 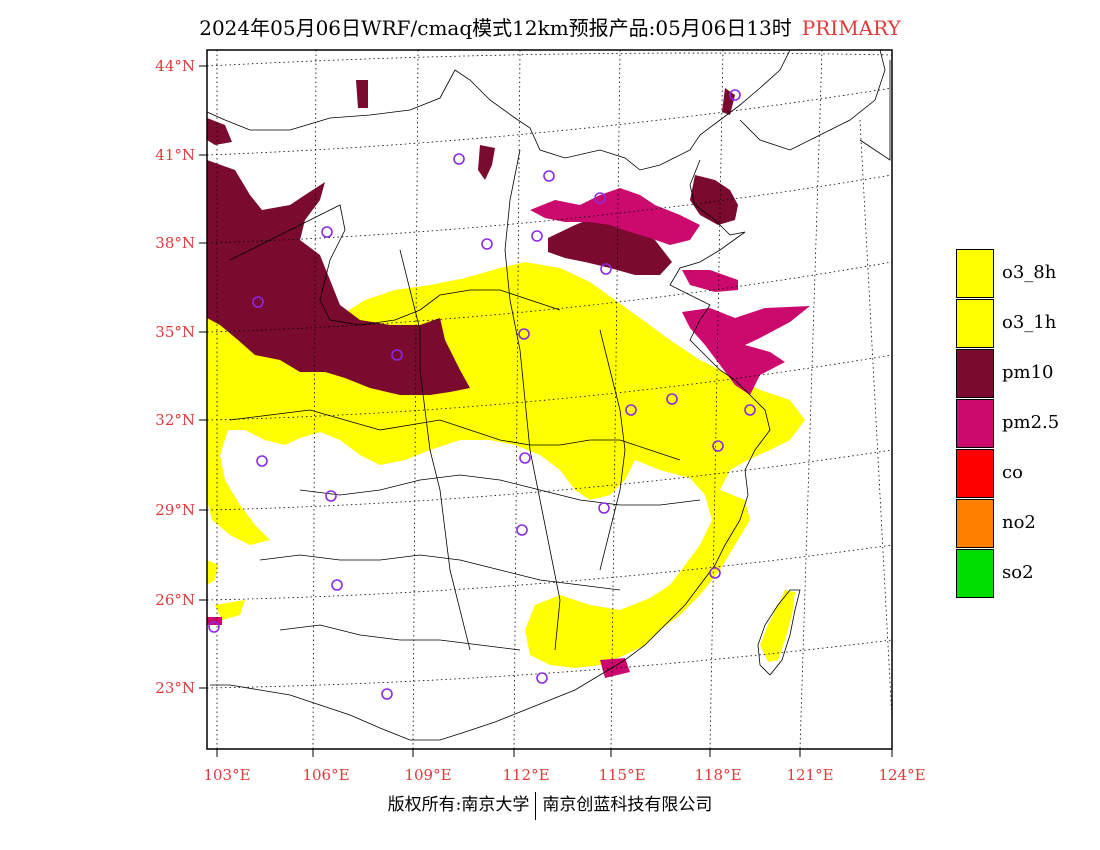 What do you see at coordinates (427, 775) in the screenshot?
I see `lon-label: 109°E` at bounding box center [427, 775].